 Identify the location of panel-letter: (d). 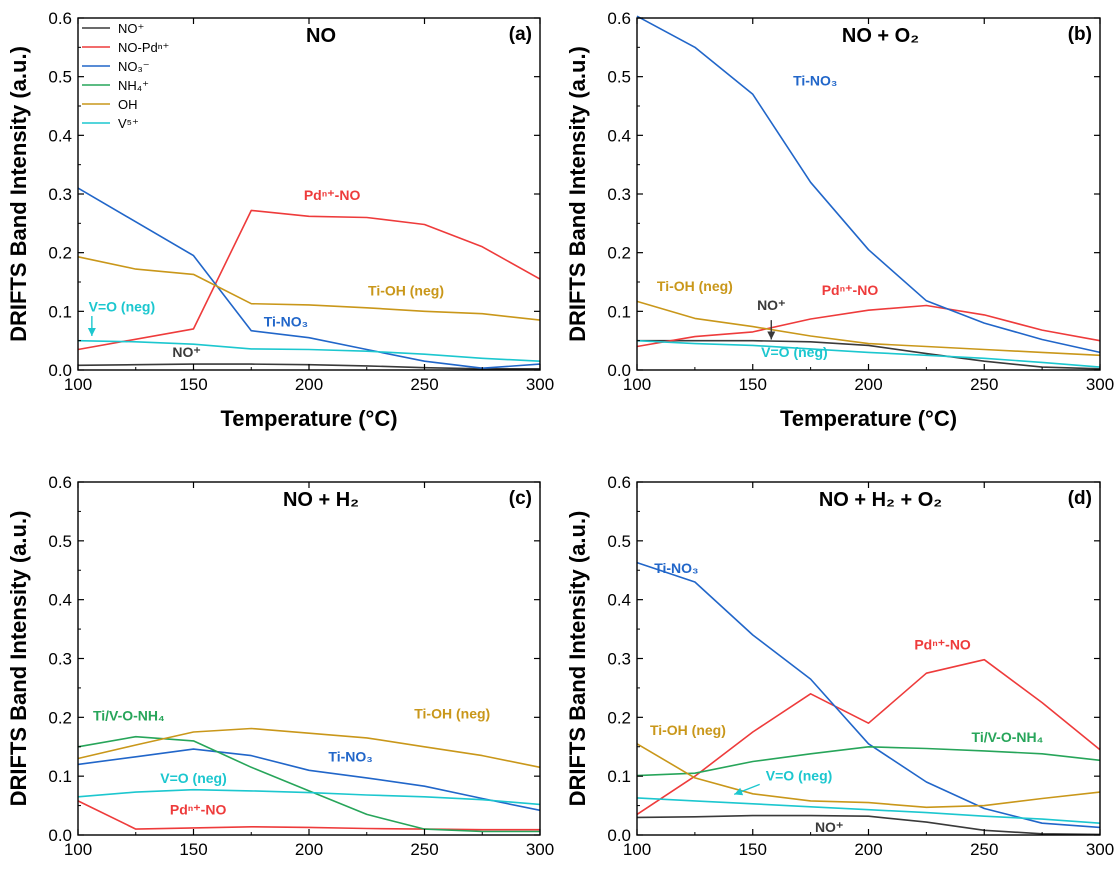
(1080, 498).